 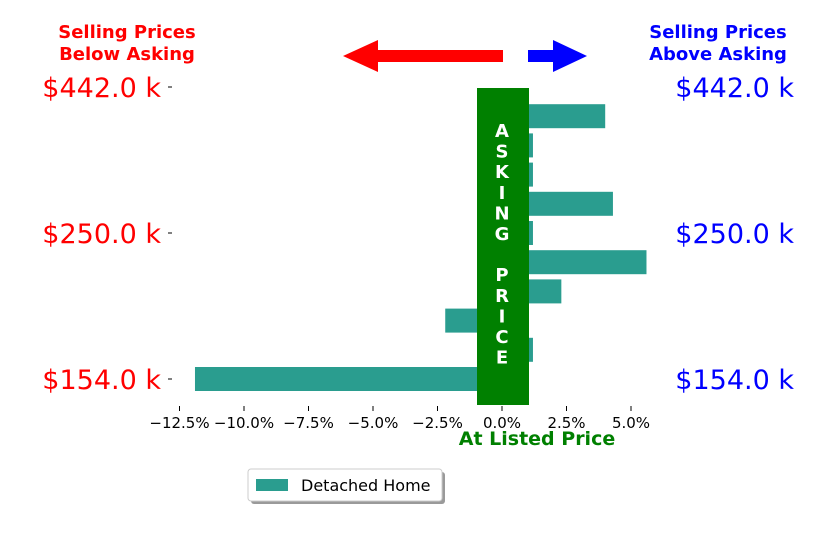 I want to click on asking-price-band, so click(x=503, y=246).